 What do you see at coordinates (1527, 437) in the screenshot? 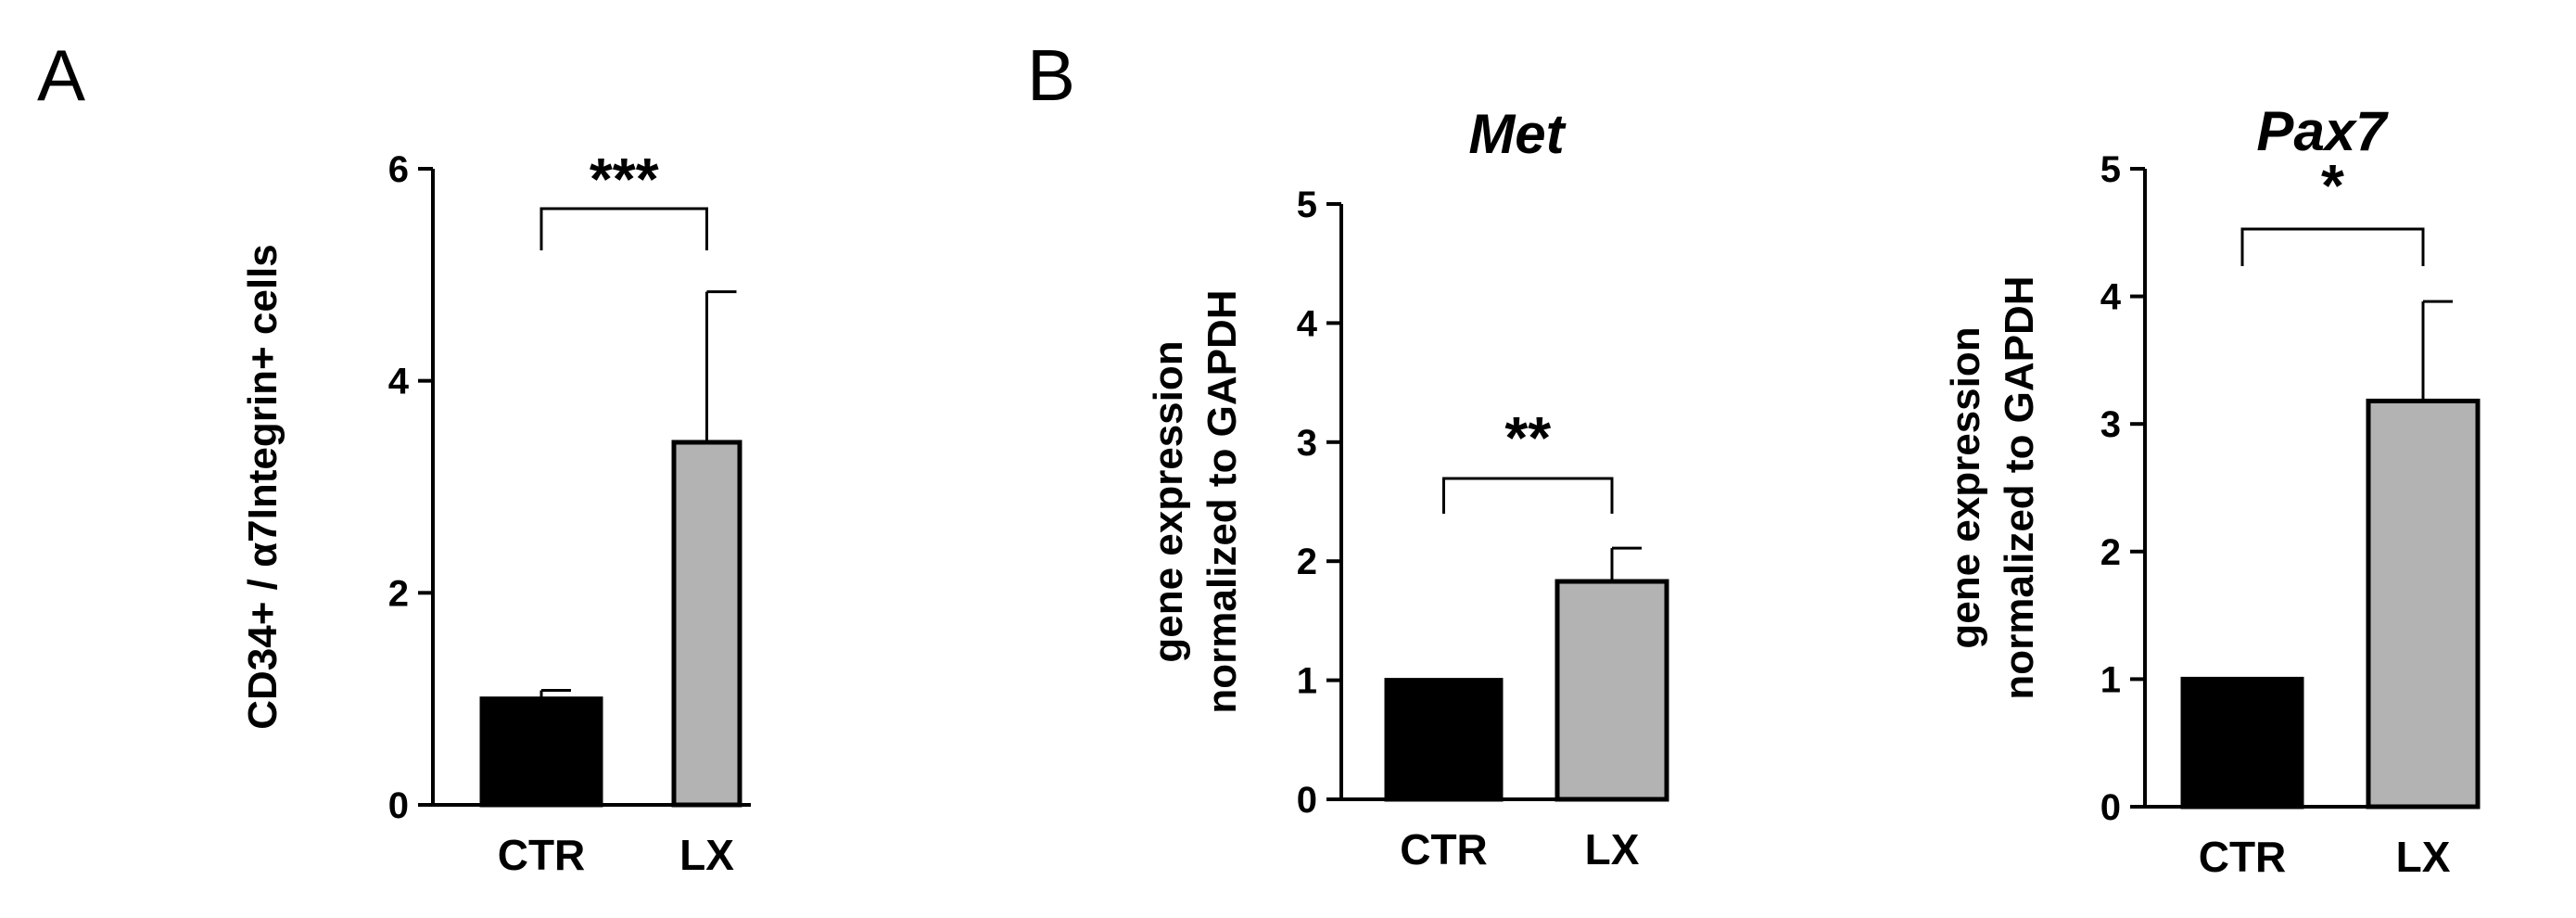
I see `significance-label: **` at bounding box center [1527, 437].